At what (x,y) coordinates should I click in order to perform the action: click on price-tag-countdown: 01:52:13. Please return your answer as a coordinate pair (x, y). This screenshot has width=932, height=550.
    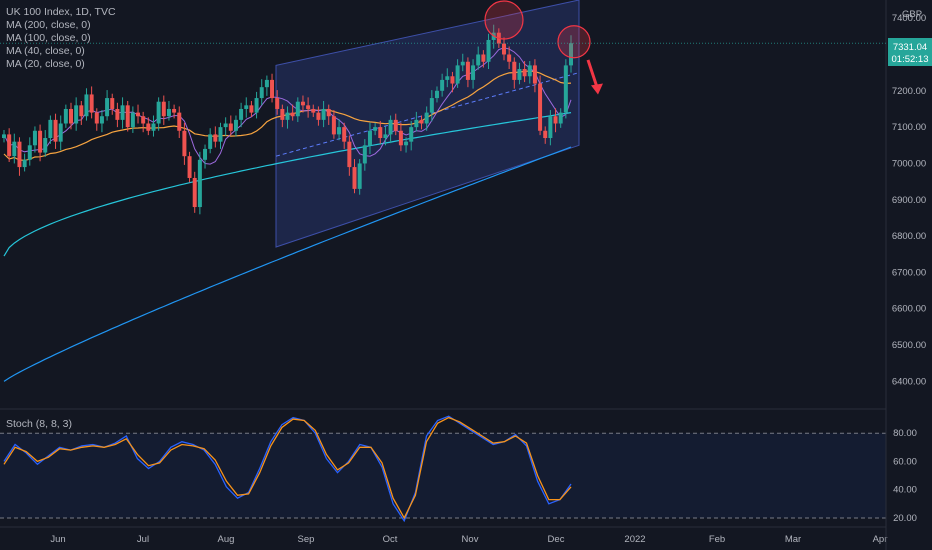
    Looking at the image, I should click on (910, 59).